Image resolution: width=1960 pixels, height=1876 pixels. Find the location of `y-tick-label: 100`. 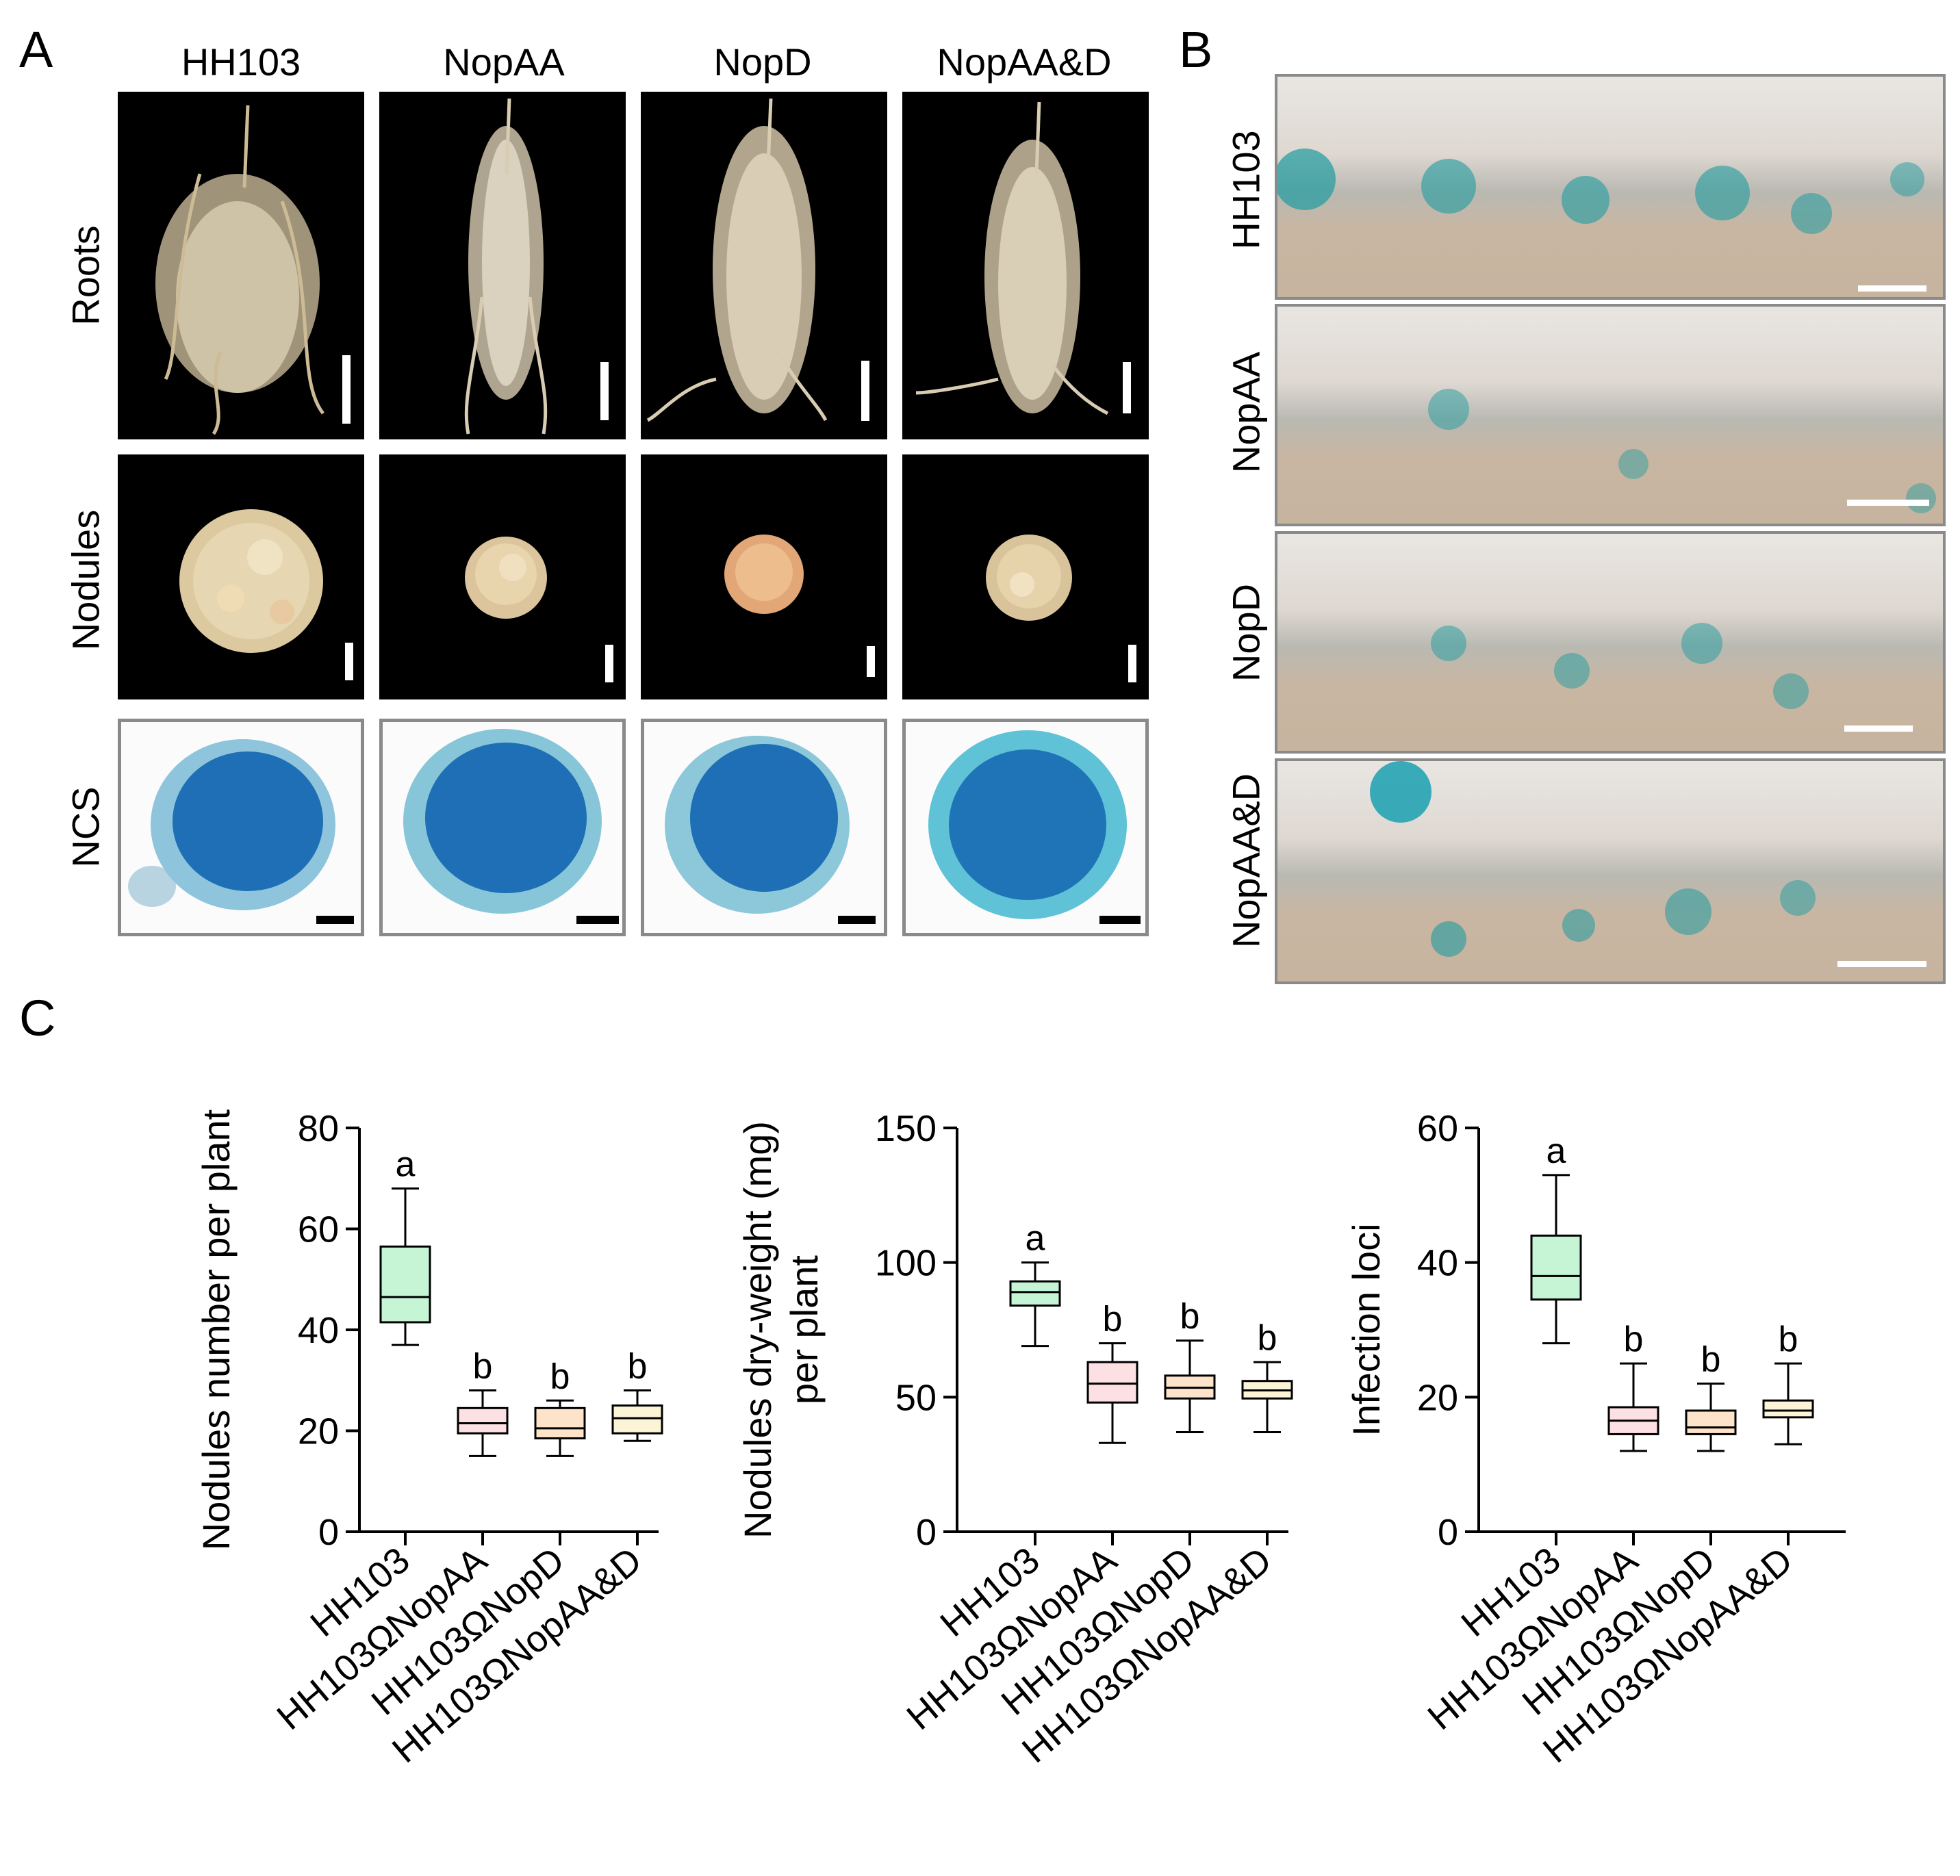

y-tick-label: 100 is located at coordinates (906, 1264).